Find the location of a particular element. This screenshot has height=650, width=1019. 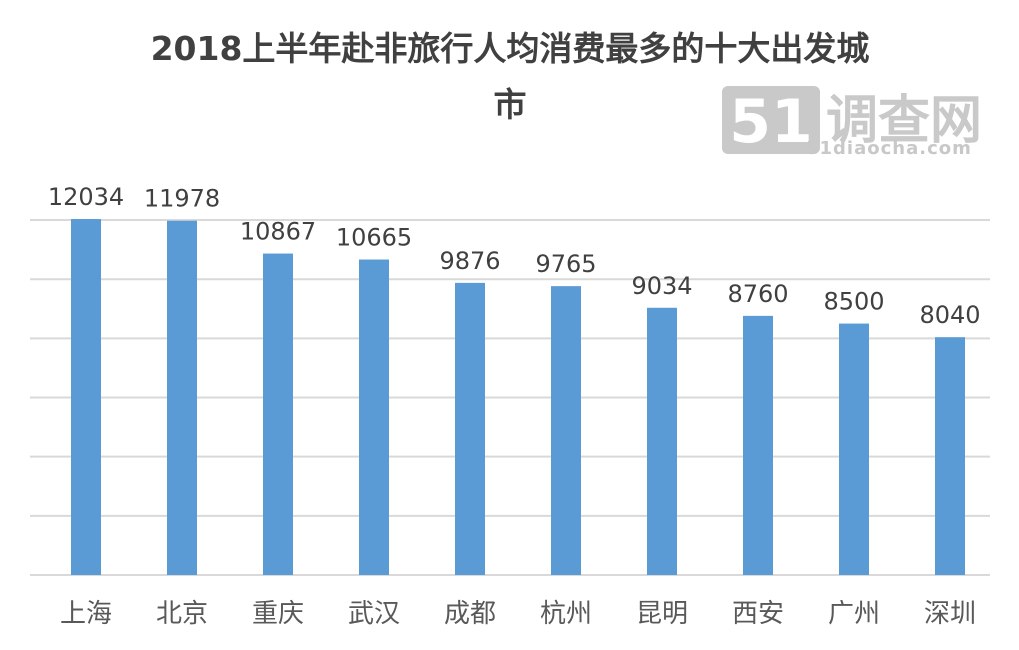

data-label: 9034 is located at coordinates (661, 286).